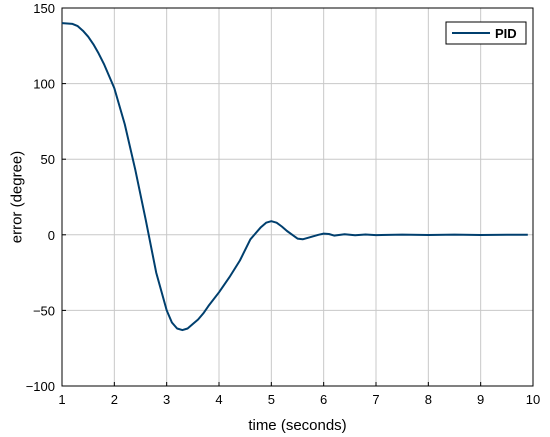 This screenshot has width=550, height=437. What do you see at coordinates (48, 159) in the screenshot?
I see `y-tick-label: 50` at bounding box center [48, 159].